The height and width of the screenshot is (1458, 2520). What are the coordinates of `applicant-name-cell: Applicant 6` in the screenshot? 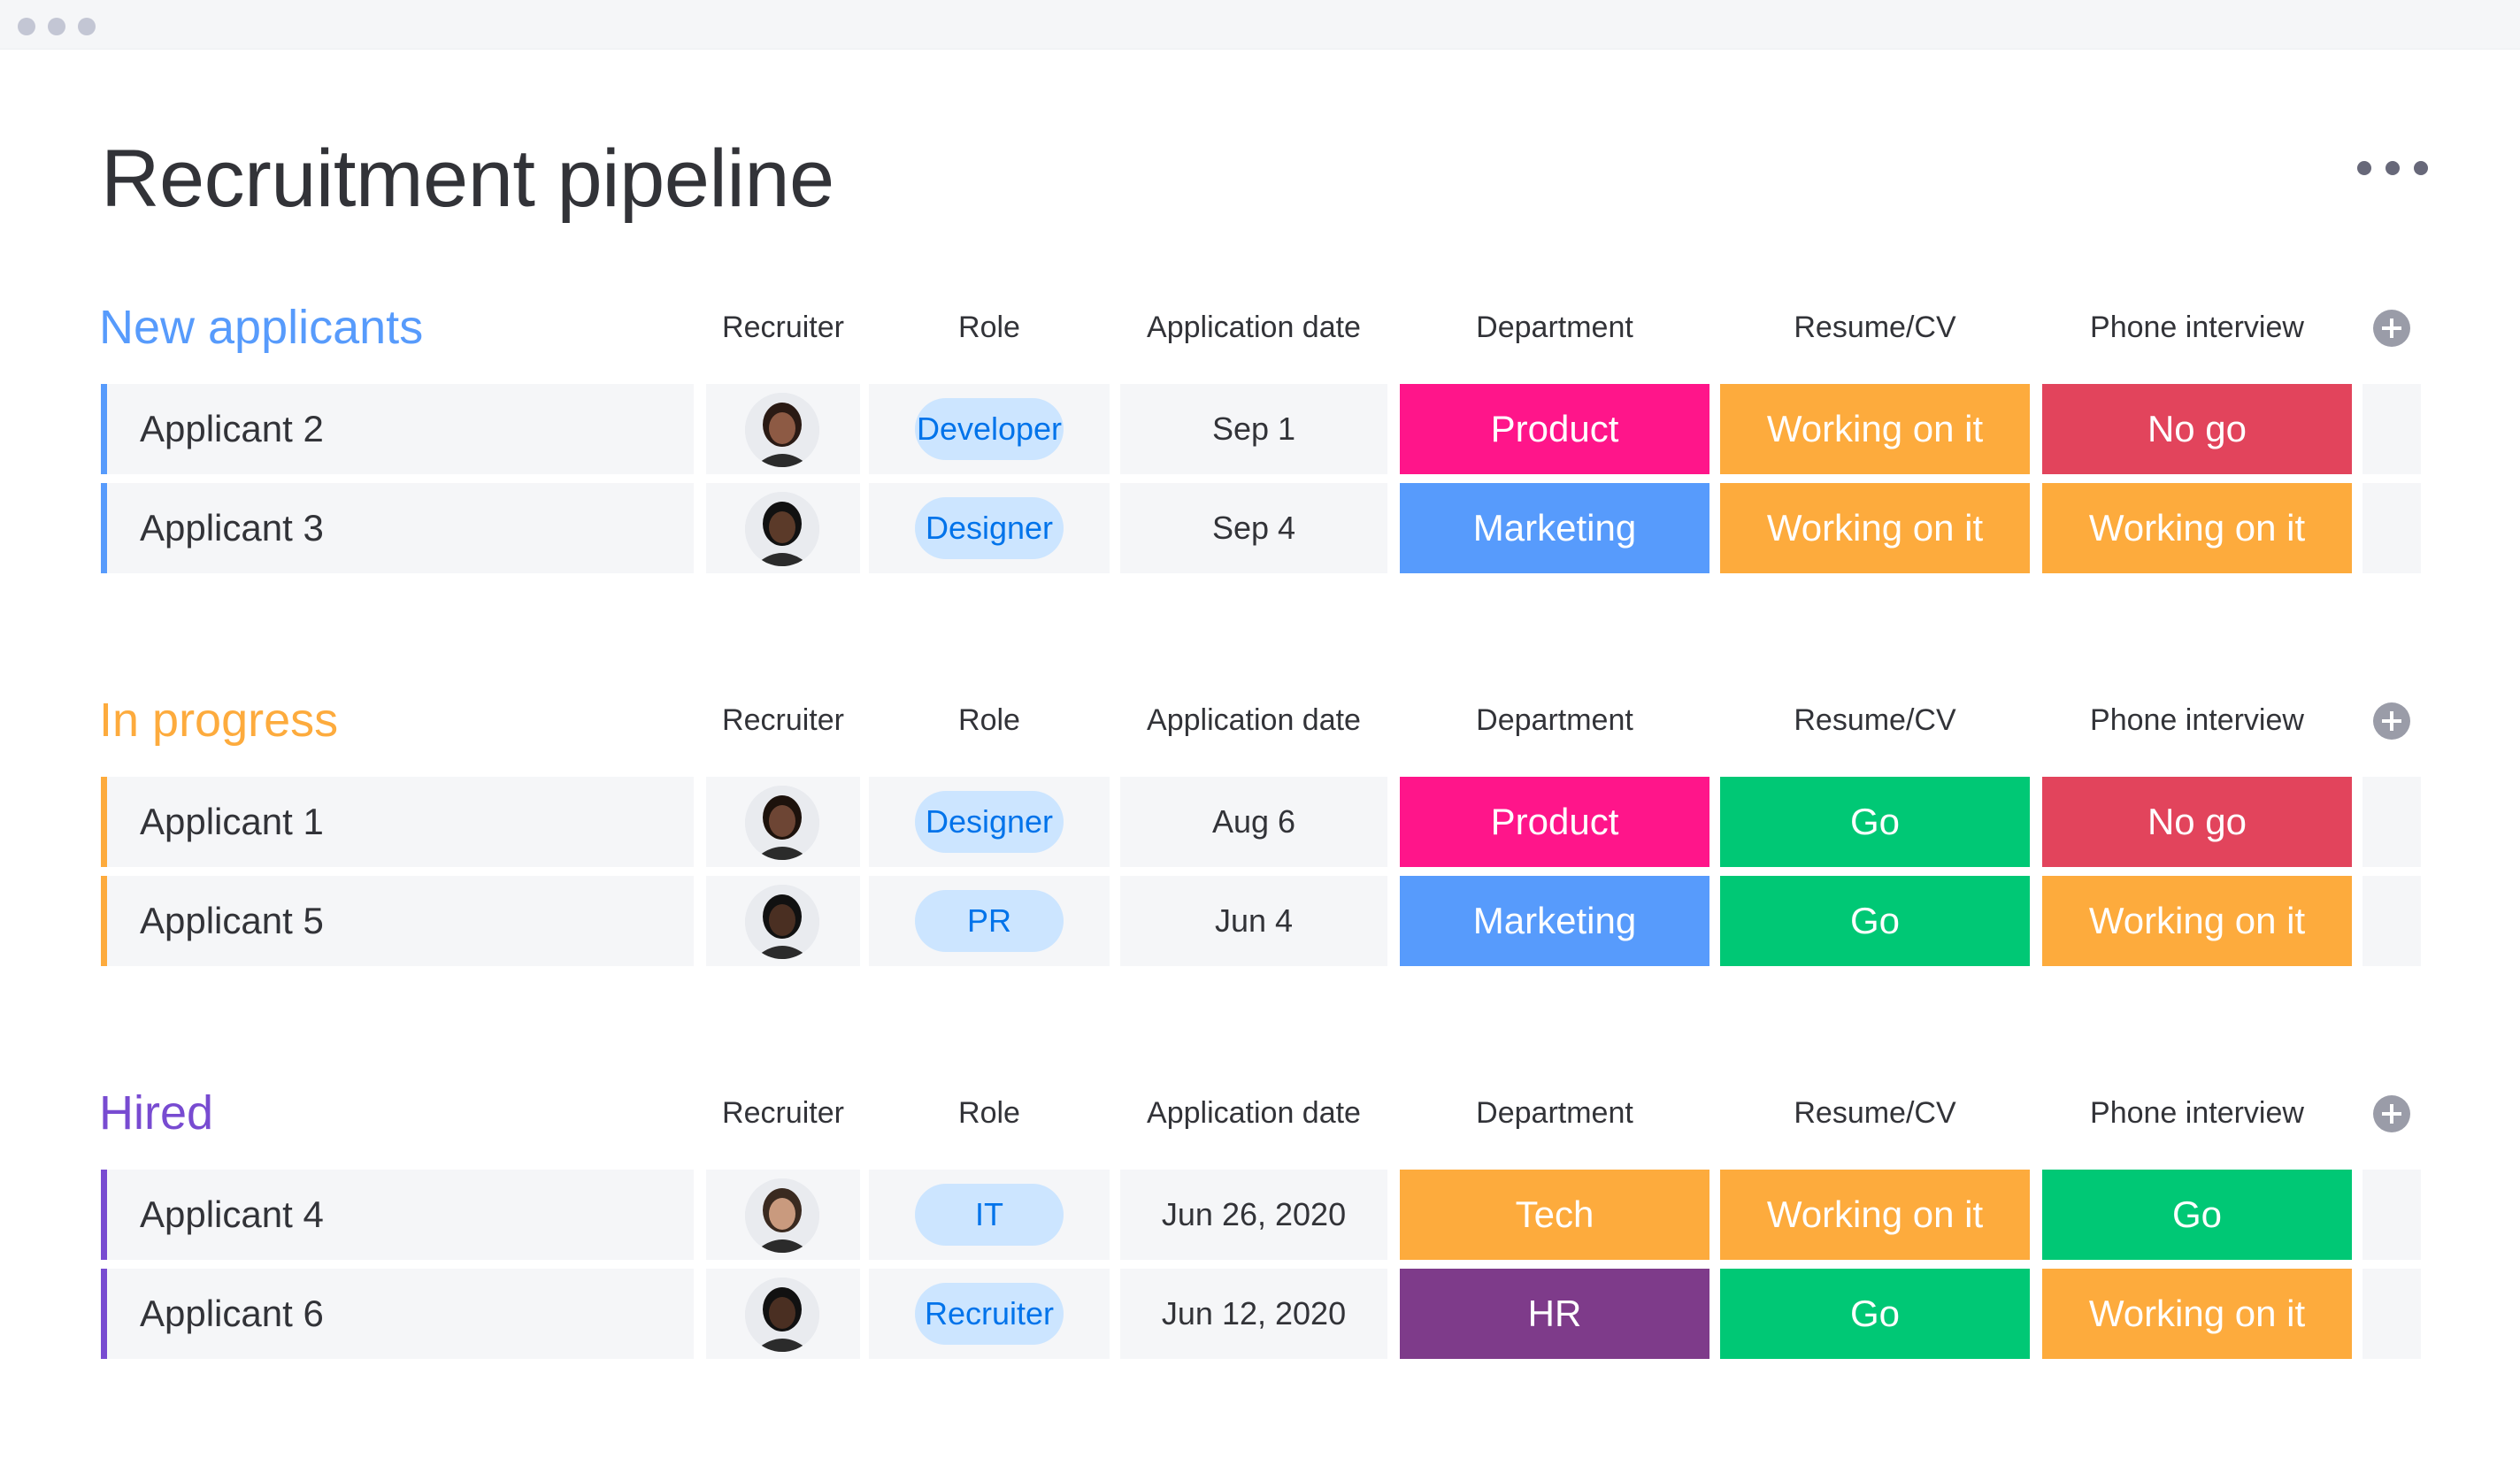 It's located at (397, 1314).